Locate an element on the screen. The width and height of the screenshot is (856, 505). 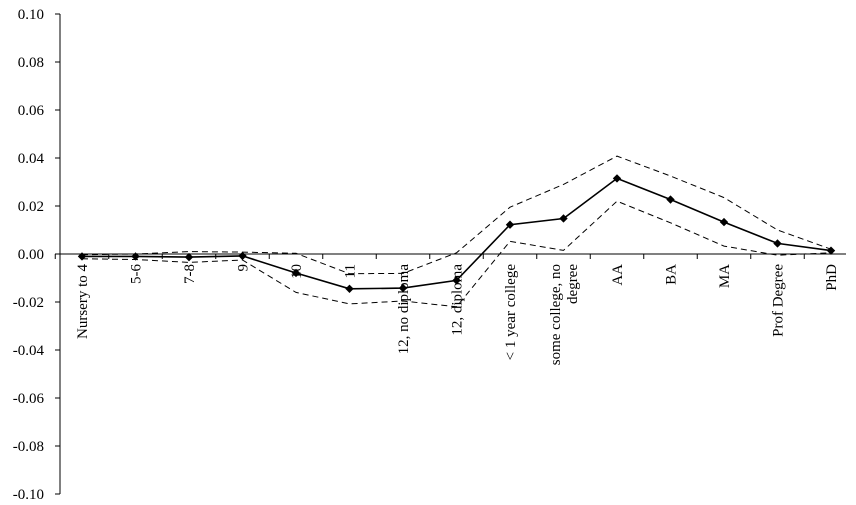
x-category-label: Nursery to 4 is located at coordinates (83, 301).